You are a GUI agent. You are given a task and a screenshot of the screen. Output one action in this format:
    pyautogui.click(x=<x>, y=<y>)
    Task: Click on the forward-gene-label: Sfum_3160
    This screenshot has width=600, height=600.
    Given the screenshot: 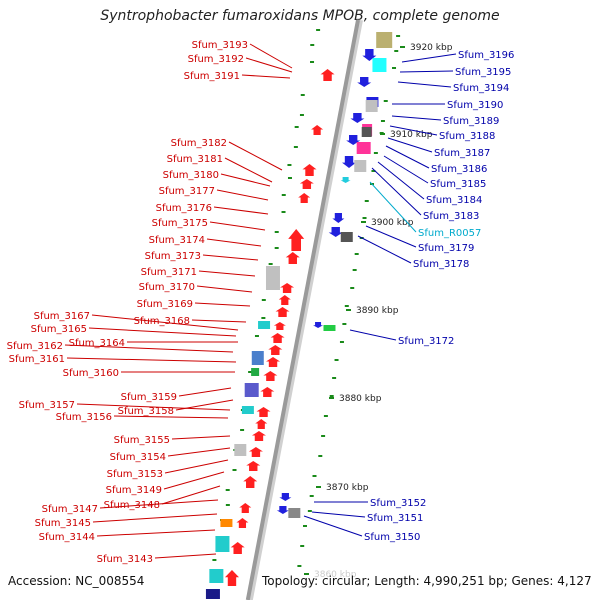 What is the action you would take?
    pyautogui.click(x=91, y=373)
    